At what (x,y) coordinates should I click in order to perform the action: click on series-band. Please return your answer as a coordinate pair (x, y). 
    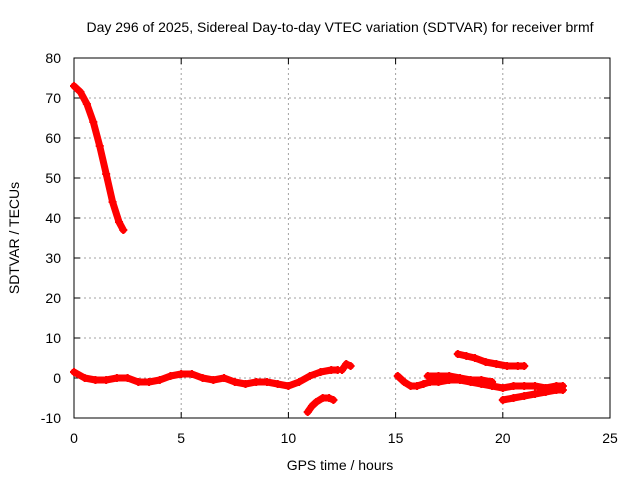
    Looking at the image, I should click on (98, 158).